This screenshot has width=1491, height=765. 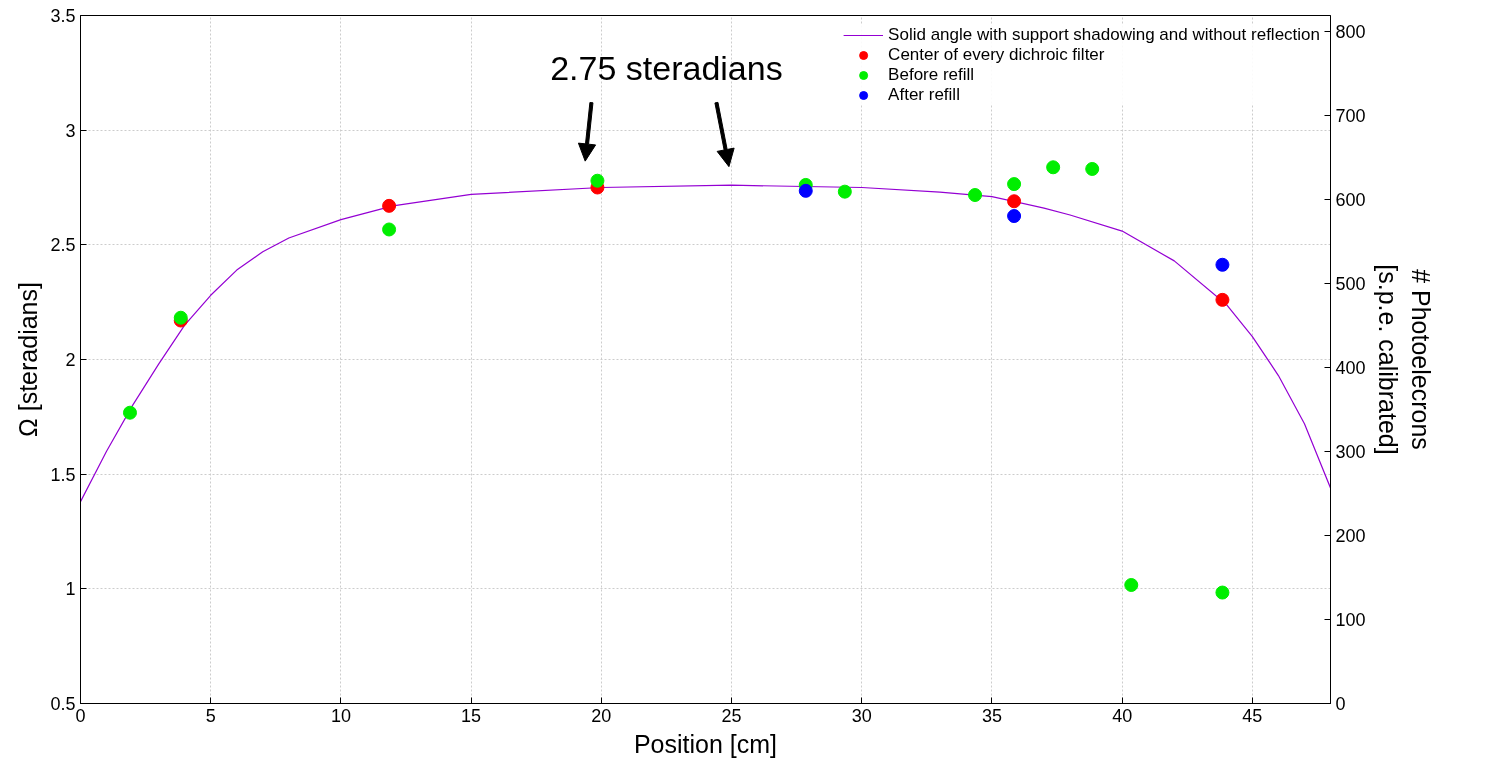 What do you see at coordinates (210, 715) in the screenshot?
I see `x-tick-label: 5` at bounding box center [210, 715].